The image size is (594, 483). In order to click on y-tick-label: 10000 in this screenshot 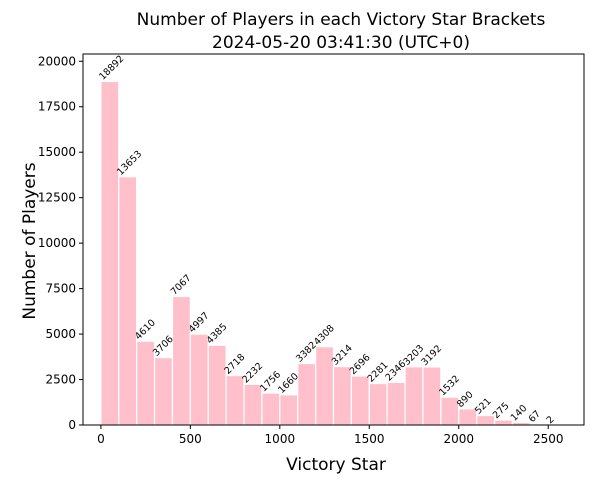, I will do `click(57, 243)`.